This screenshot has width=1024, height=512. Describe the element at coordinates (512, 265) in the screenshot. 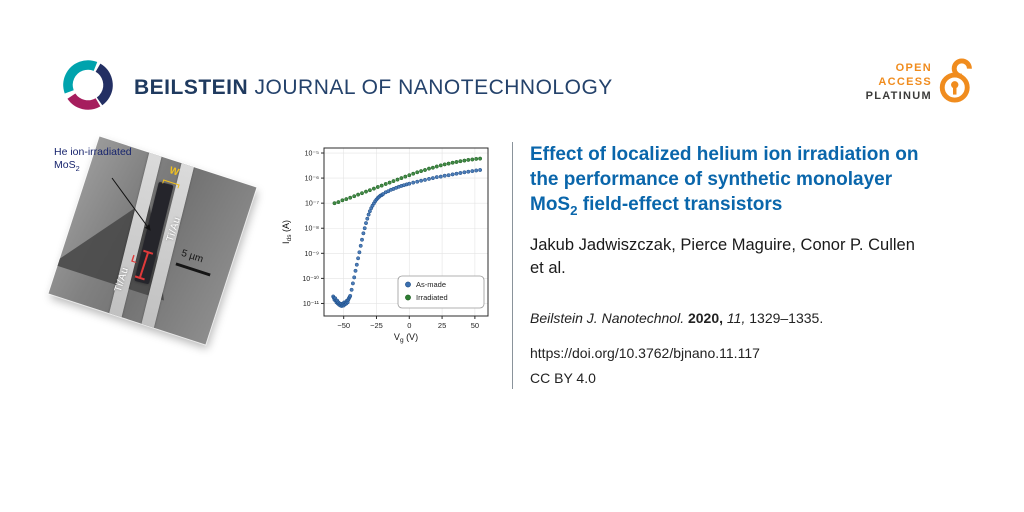

I see `divider` at that location.